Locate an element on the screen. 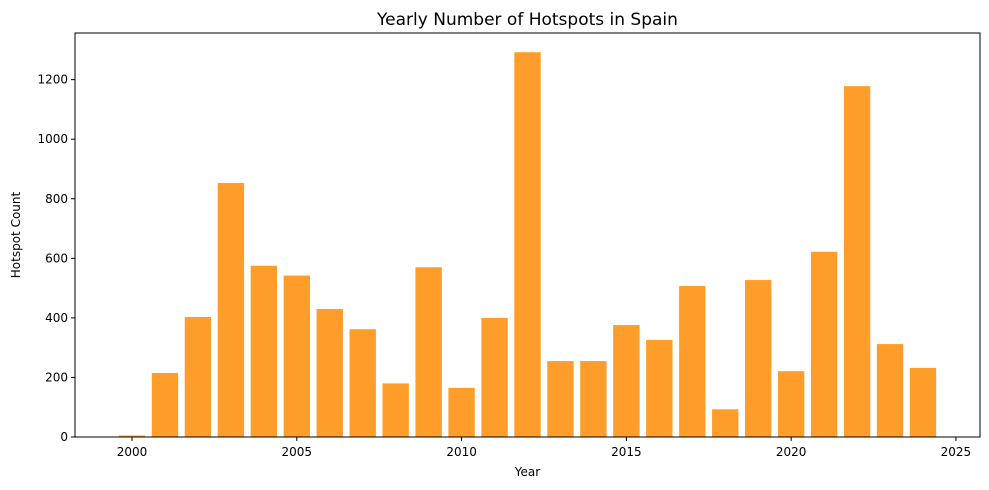  y-tick-label: 1200 is located at coordinates (52, 80).